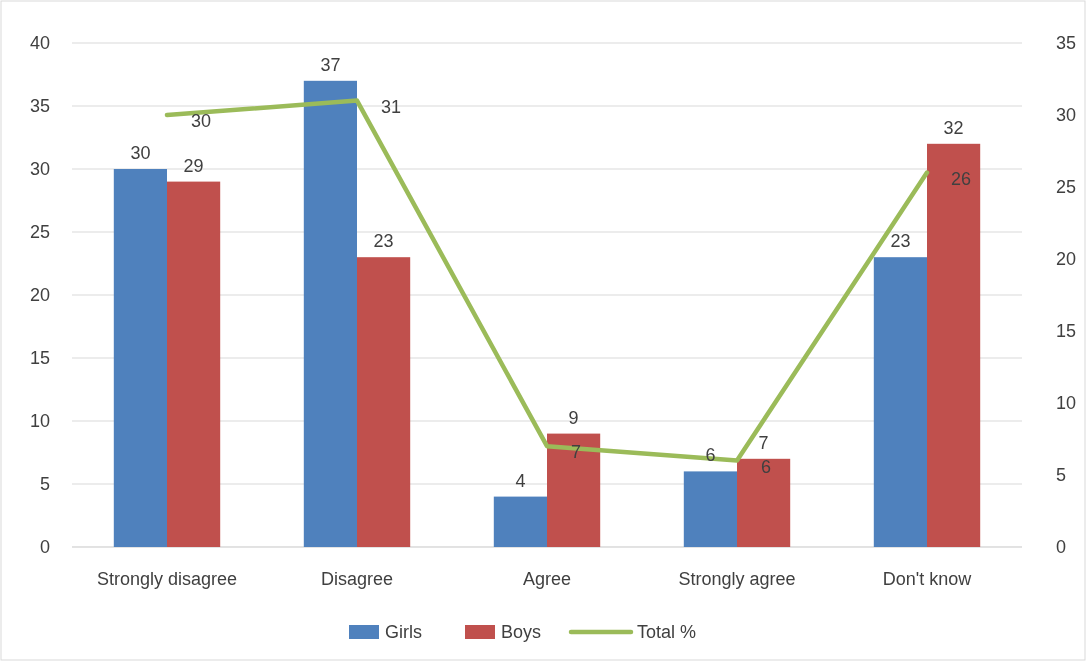 The image size is (1086, 661). What do you see at coordinates (961, 178) in the screenshot?
I see `data-label: 26` at bounding box center [961, 178].